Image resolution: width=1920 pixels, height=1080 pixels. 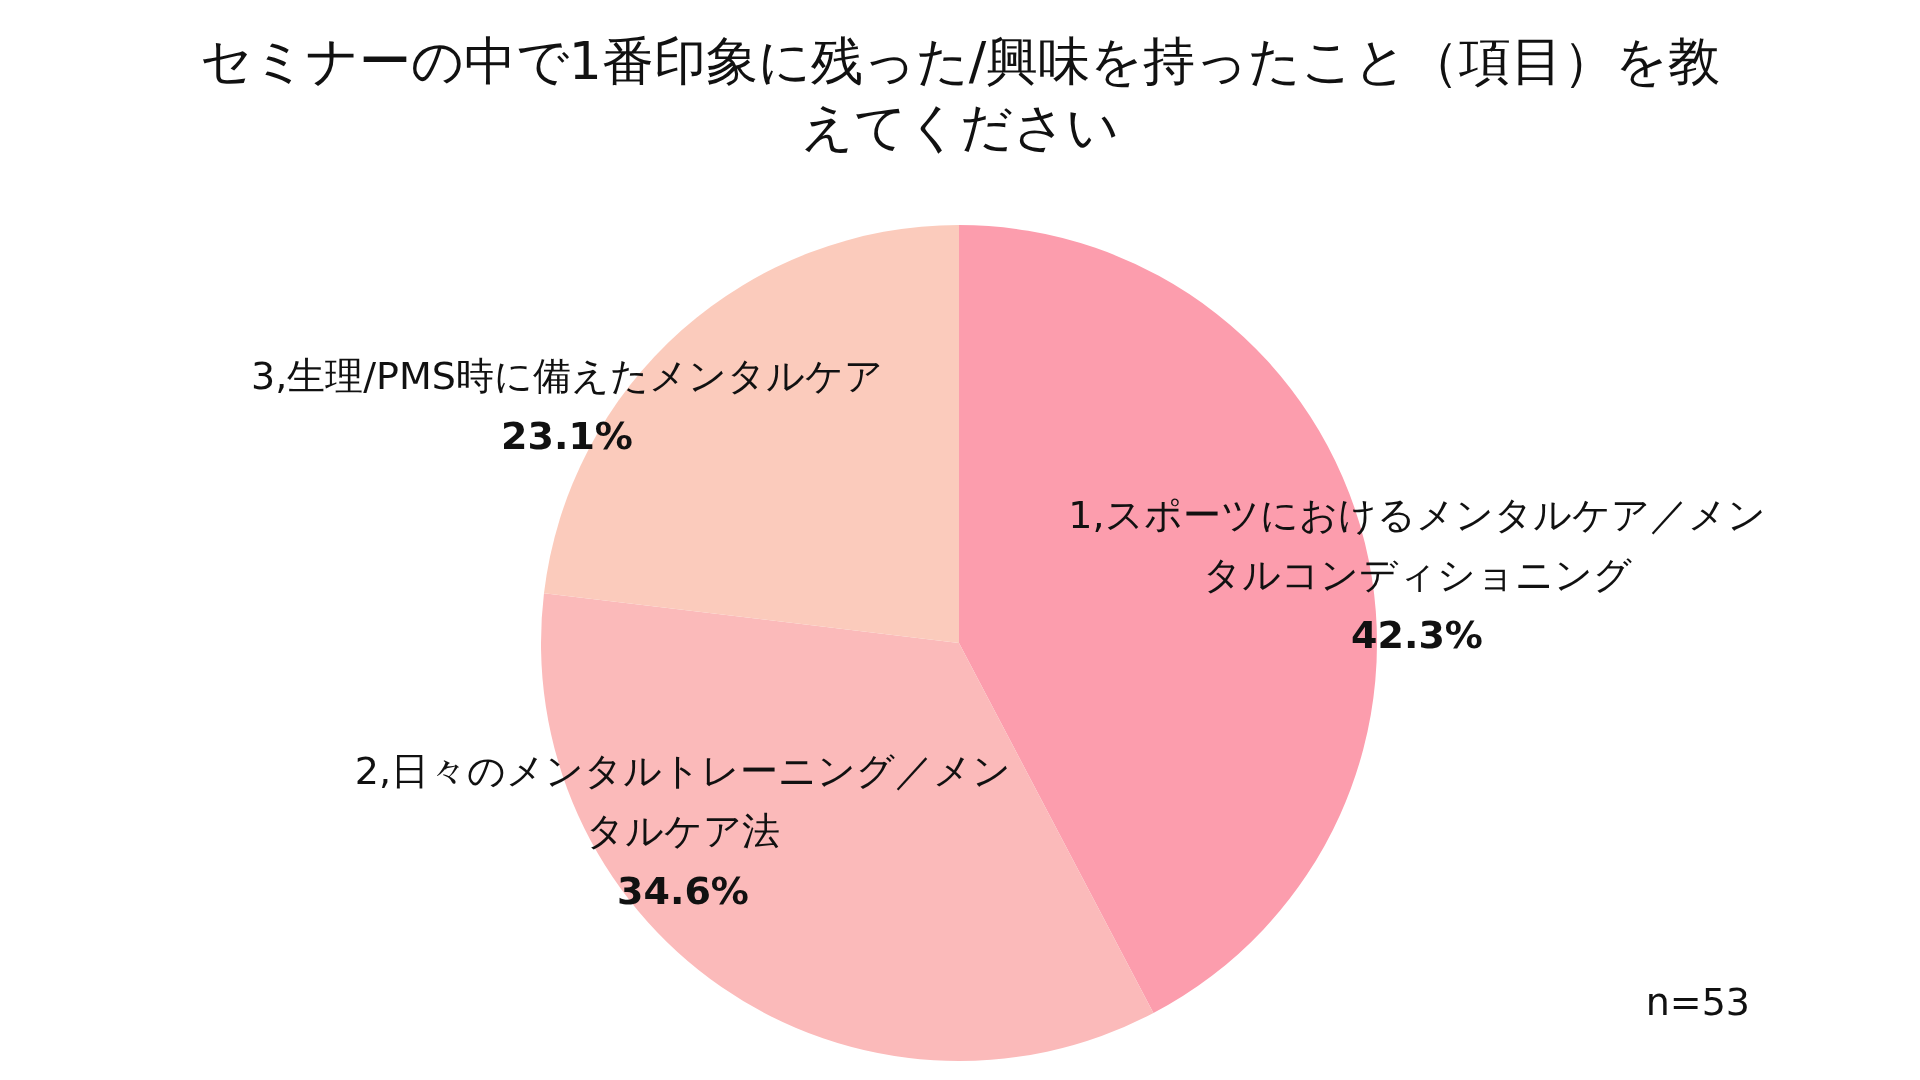 What do you see at coordinates (683, 891) in the screenshot?
I see `data-label: 34.6%` at bounding box center [683, 891].